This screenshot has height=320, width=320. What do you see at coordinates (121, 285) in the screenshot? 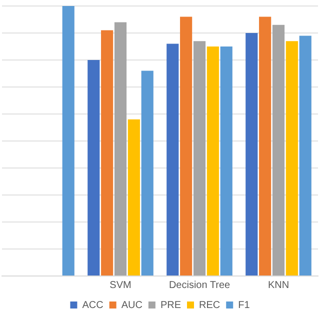
I see `x-tick-label: SVM` at bounding box center [121, 285].